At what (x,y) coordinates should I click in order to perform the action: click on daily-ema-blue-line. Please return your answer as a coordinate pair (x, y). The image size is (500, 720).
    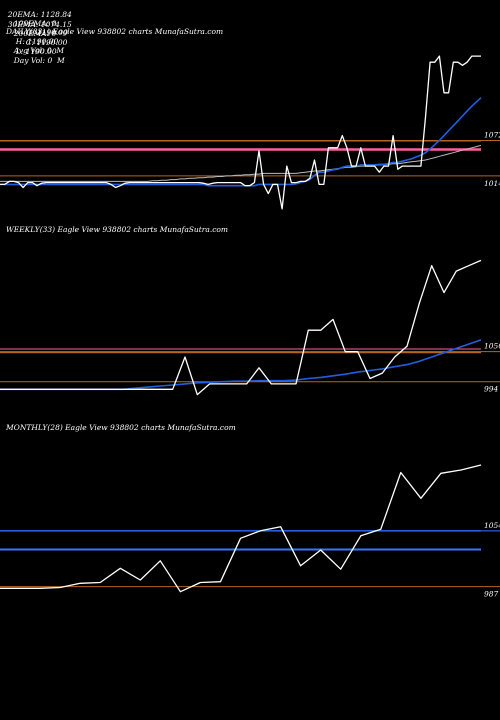
    Looking at the image, I should click on (241, 142).